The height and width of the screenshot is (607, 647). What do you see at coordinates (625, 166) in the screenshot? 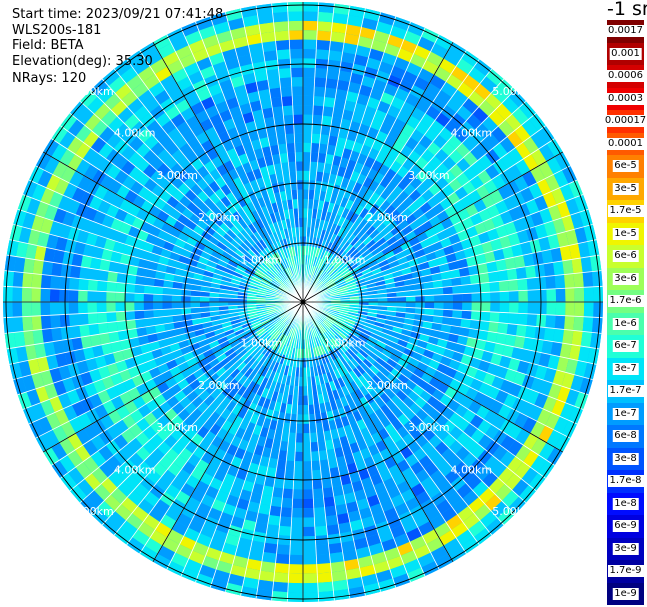
I see `colorbar-level: 6e-5` at bounding box center [625, 166].